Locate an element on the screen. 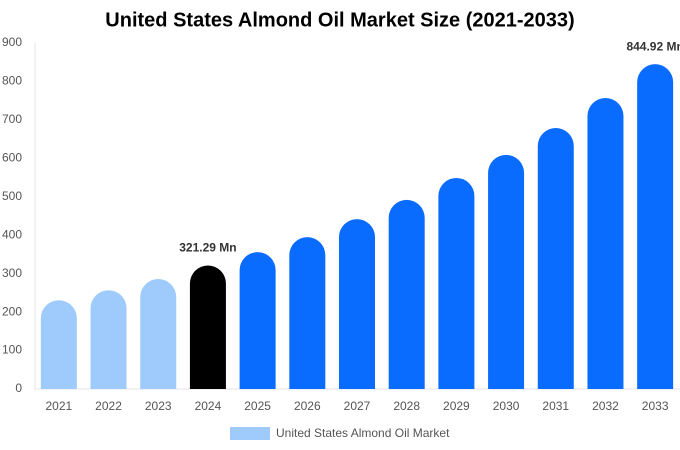 Image resolution: width=680 pixels, height=450 pixels. legend-swatch is located at coordinates (250, 433).